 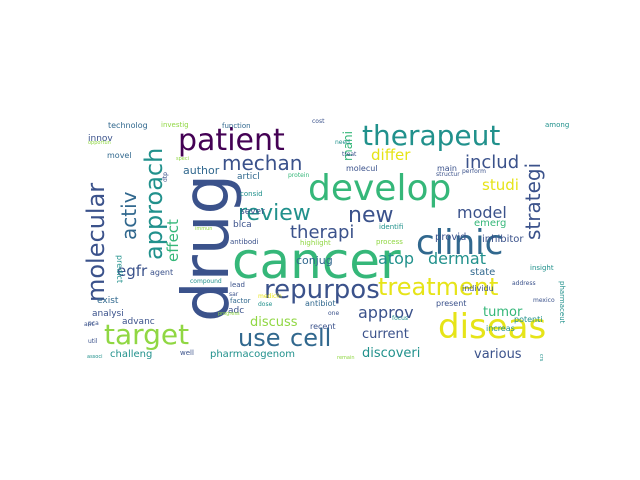 What do you see at coordinates (342, 142) in the screenshot?
I see `cloud-word-need: need` at bounding box center [342, 142].